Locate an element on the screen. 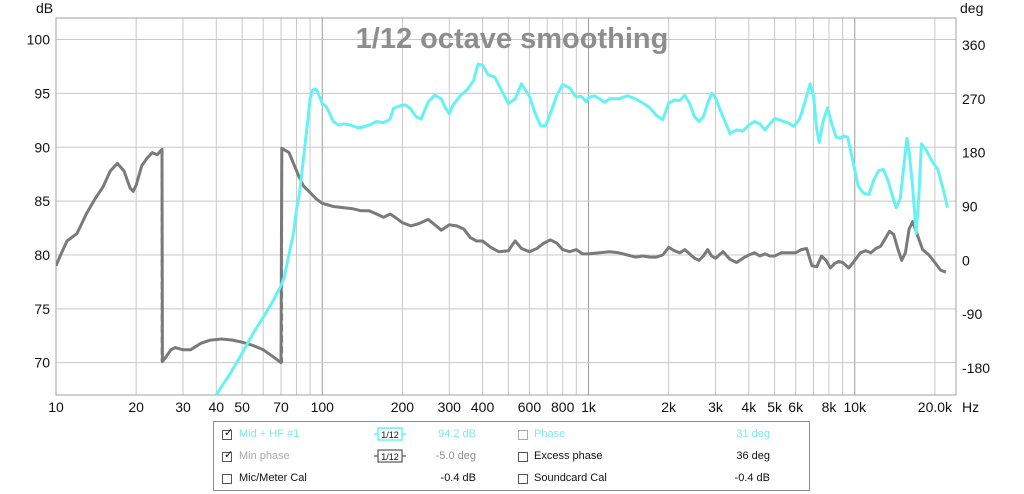  x-tick-label: 20.0k is located at coordinates (935, 407).